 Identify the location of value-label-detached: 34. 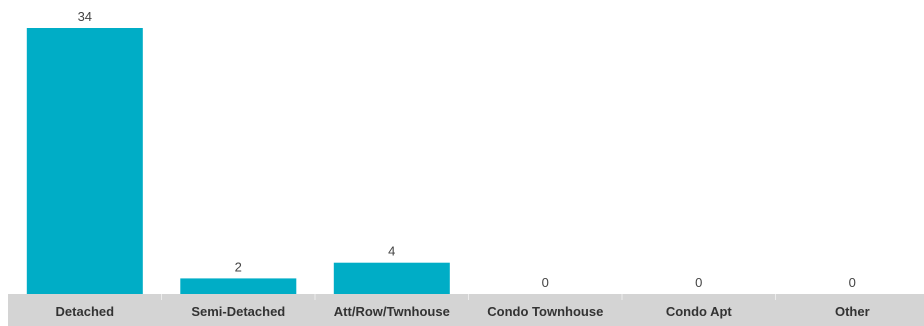
(85, 16).